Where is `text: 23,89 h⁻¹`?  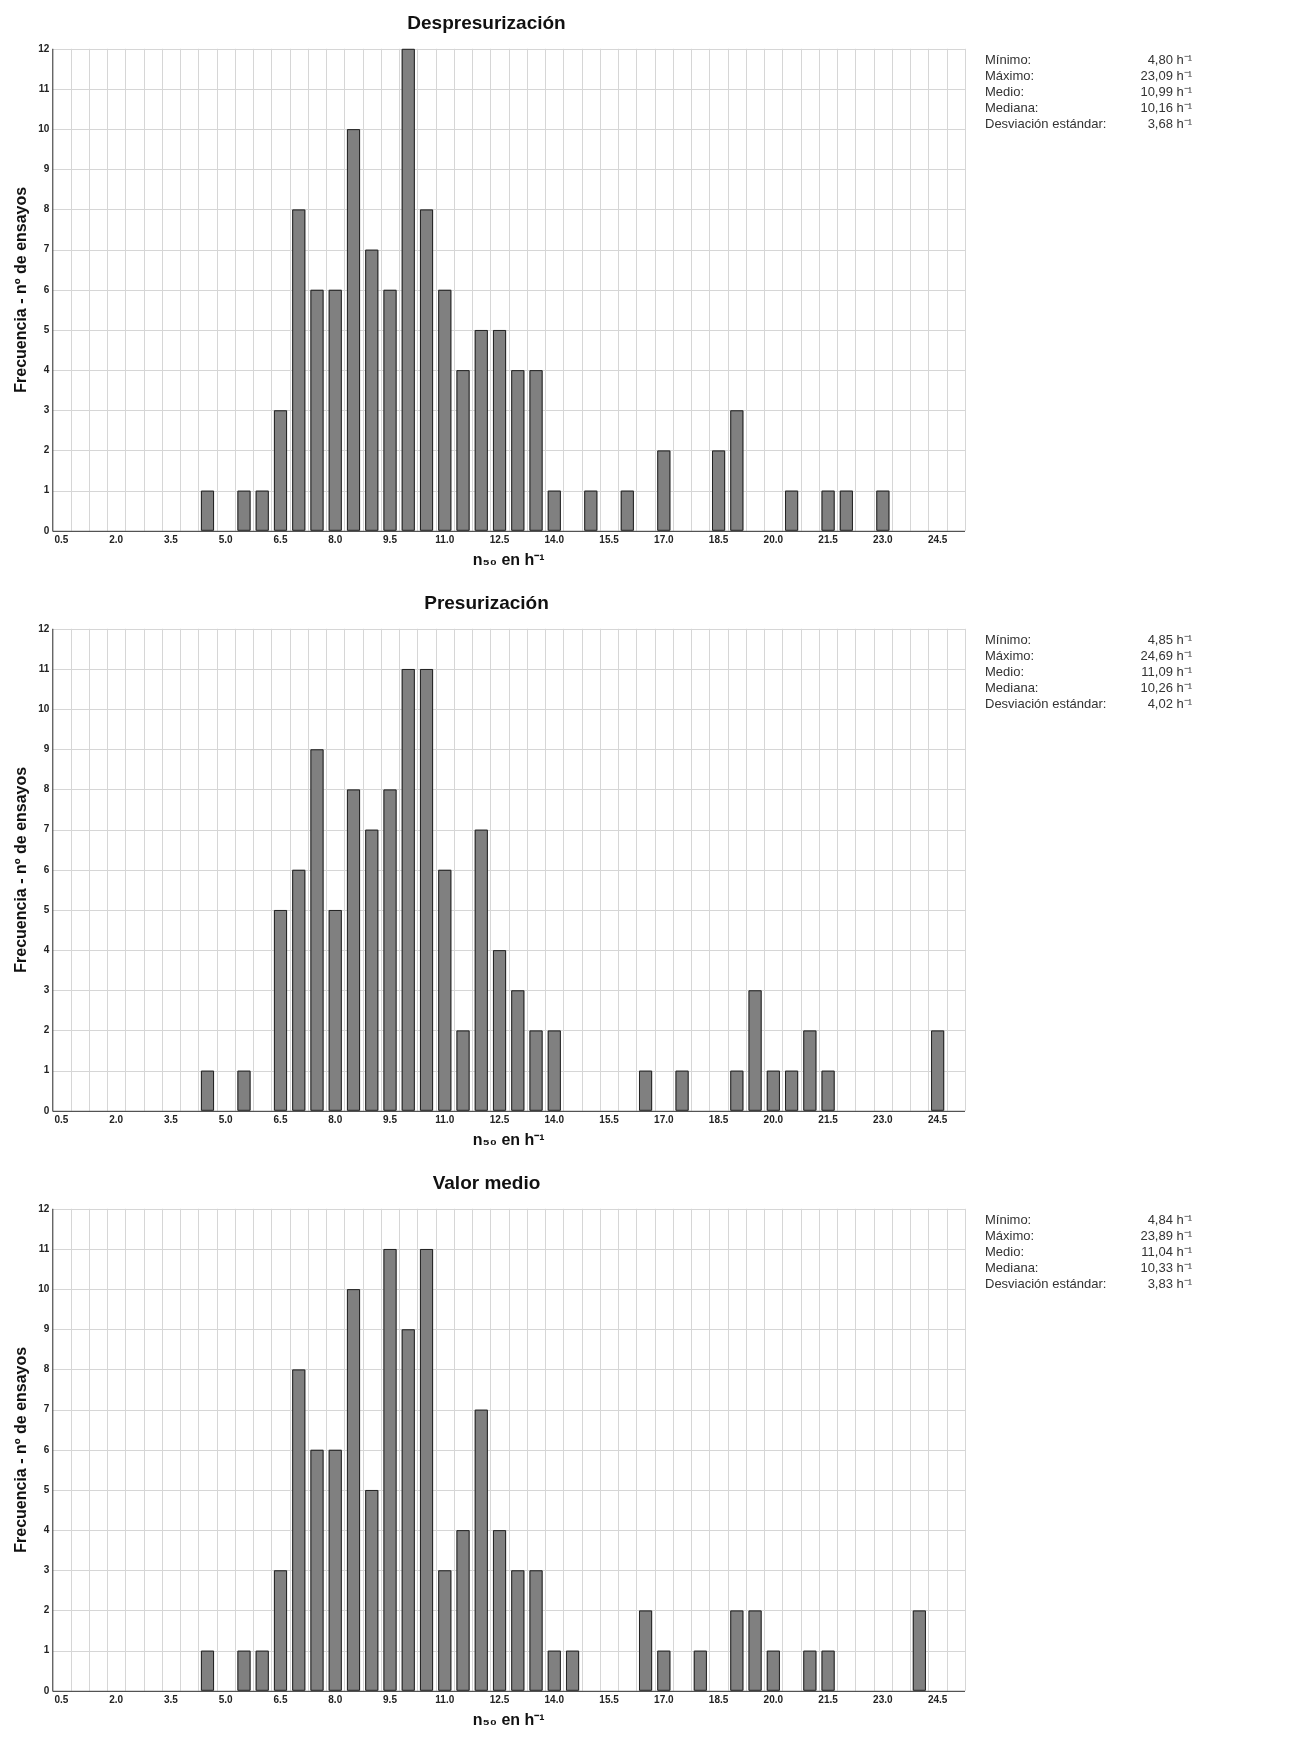 text: 23,89 h⁻¹ is located at coordinates (1166, 1236).